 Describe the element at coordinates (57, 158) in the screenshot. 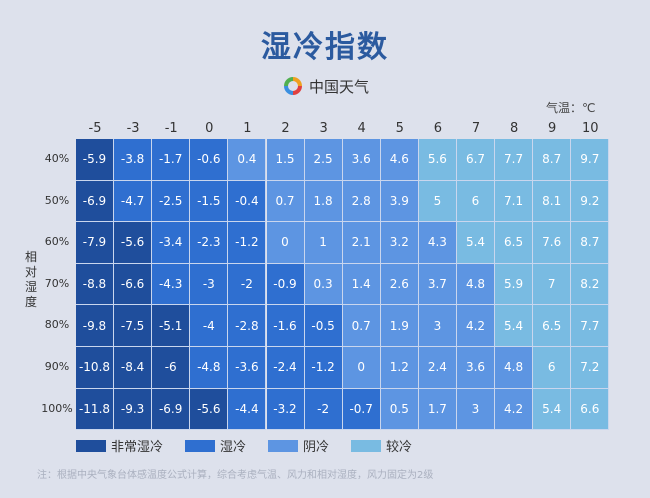

I see `y-tick-label: 40%` at that location.